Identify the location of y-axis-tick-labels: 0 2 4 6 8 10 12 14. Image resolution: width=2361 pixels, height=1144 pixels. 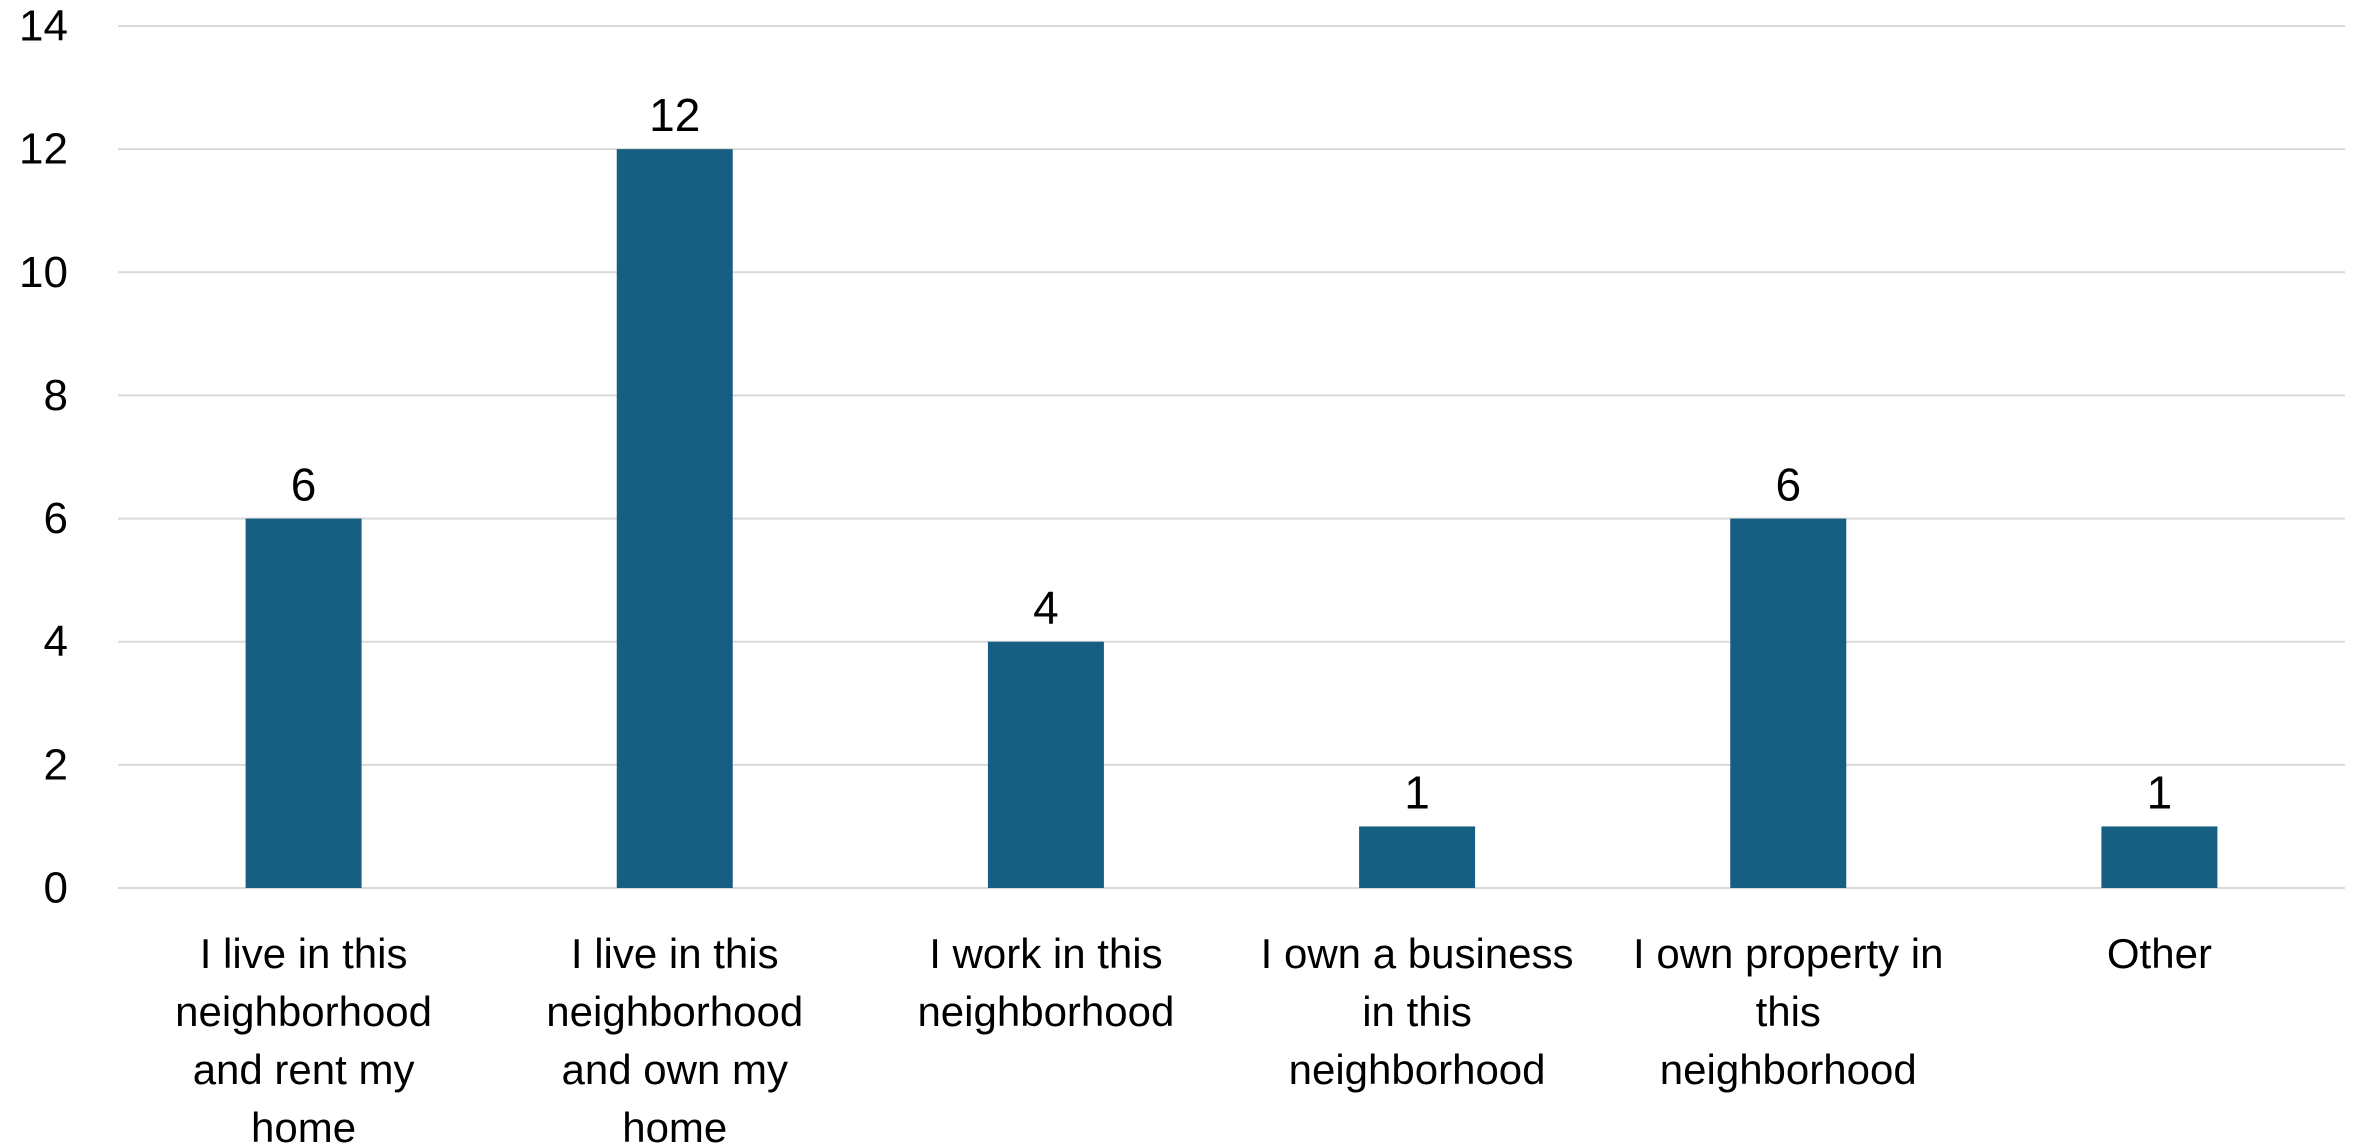
(43, 457).